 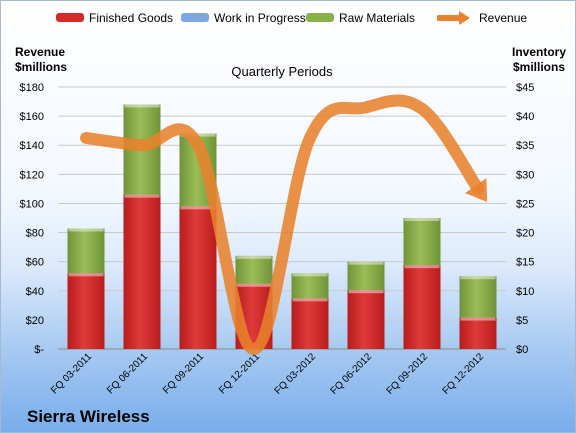 I want to click on legend-arrow-icon, so click(x=453, y=18).